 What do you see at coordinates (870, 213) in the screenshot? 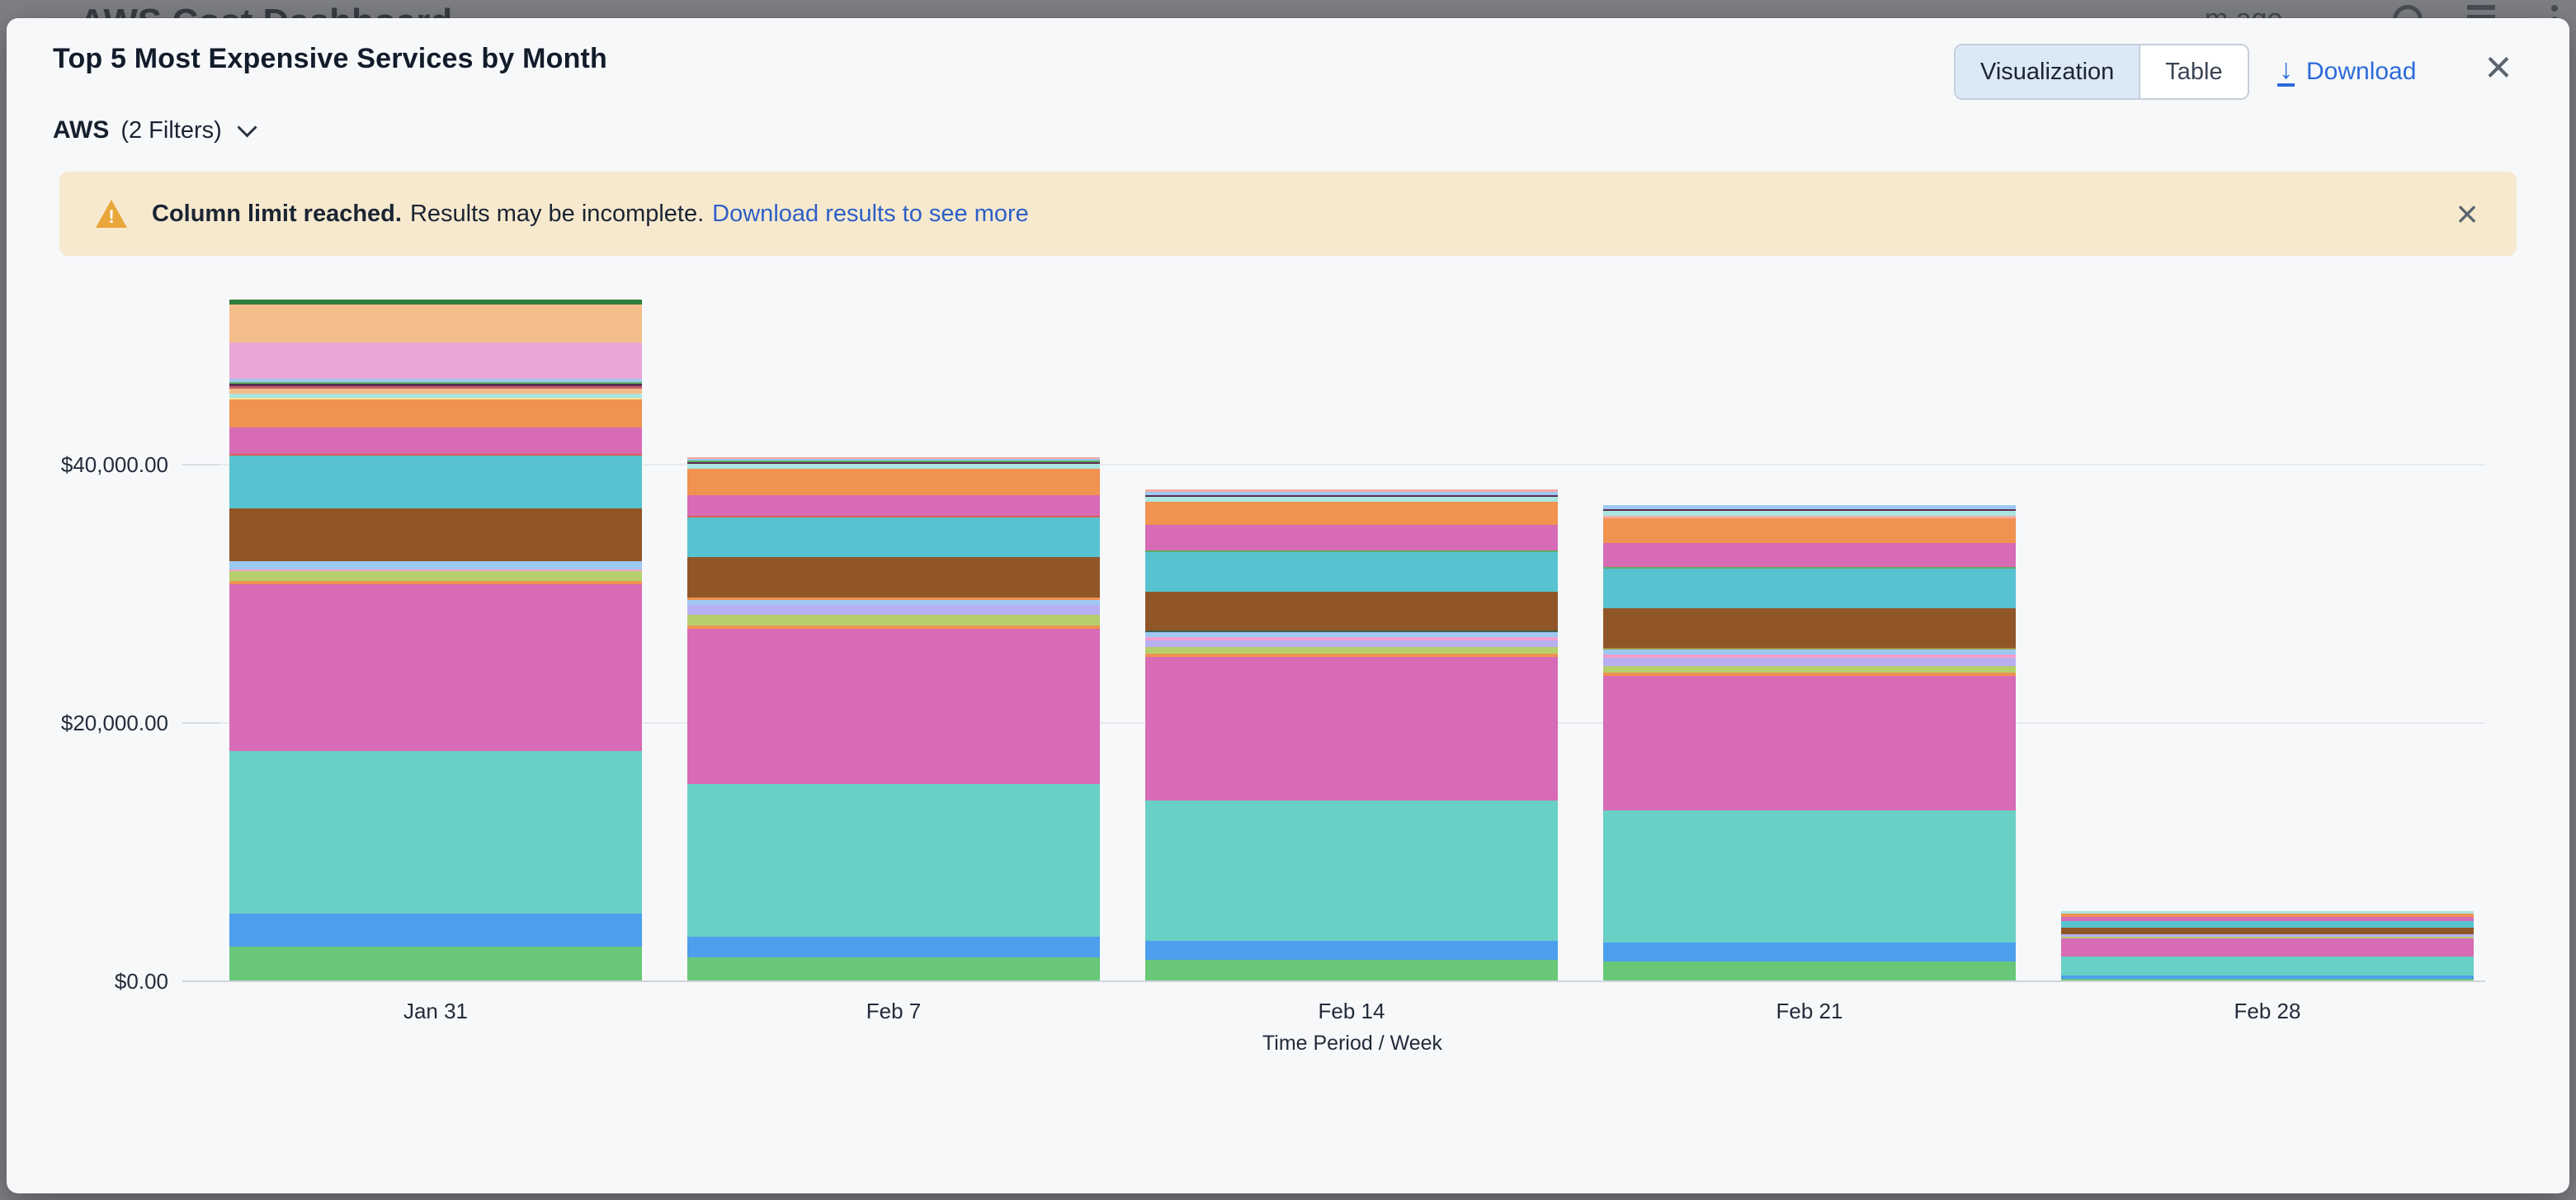
I see `banner-link: Download results to see more` at bounding box center [870, 213].